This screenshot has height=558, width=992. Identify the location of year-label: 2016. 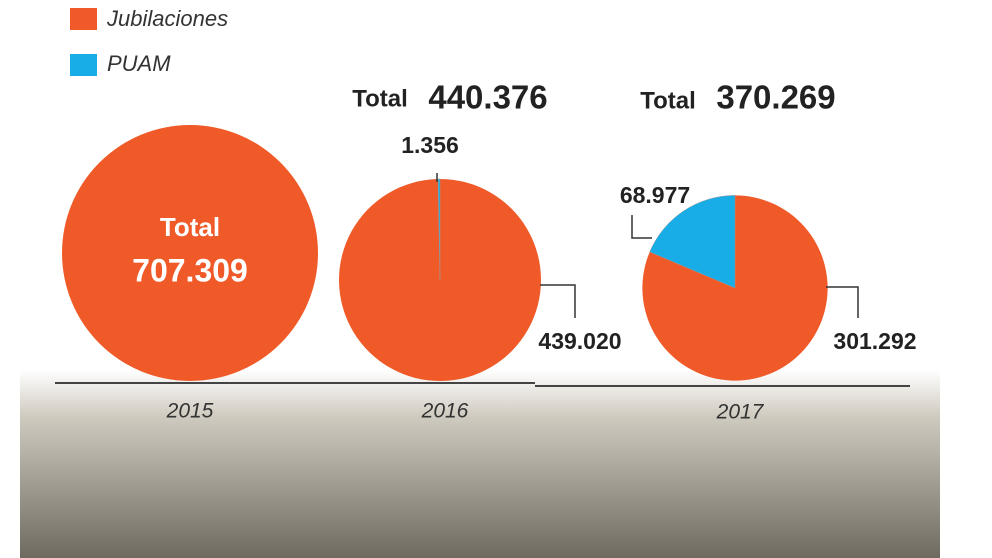
(445, 411).